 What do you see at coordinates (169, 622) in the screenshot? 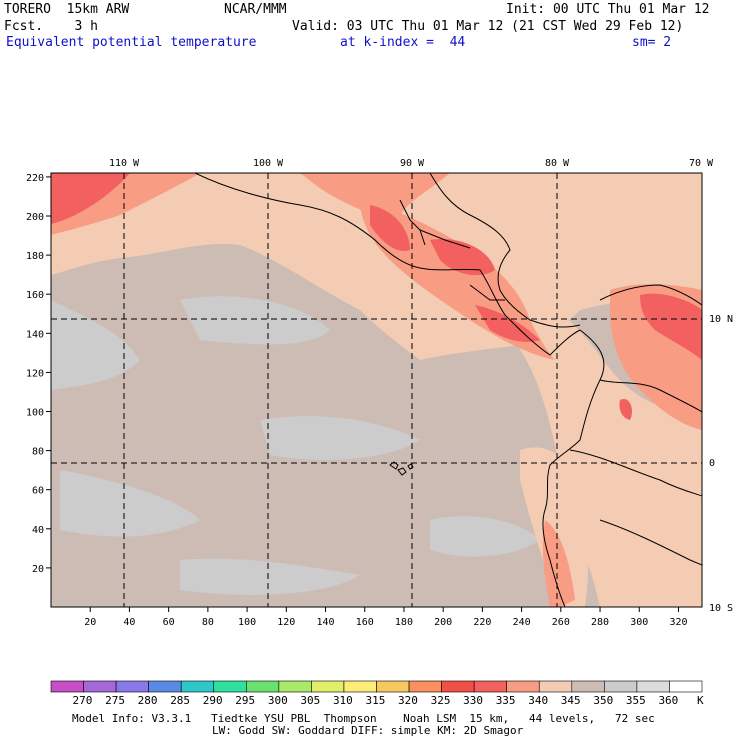
I see `x-tick-label: 60` at bounding box center [169, 622].